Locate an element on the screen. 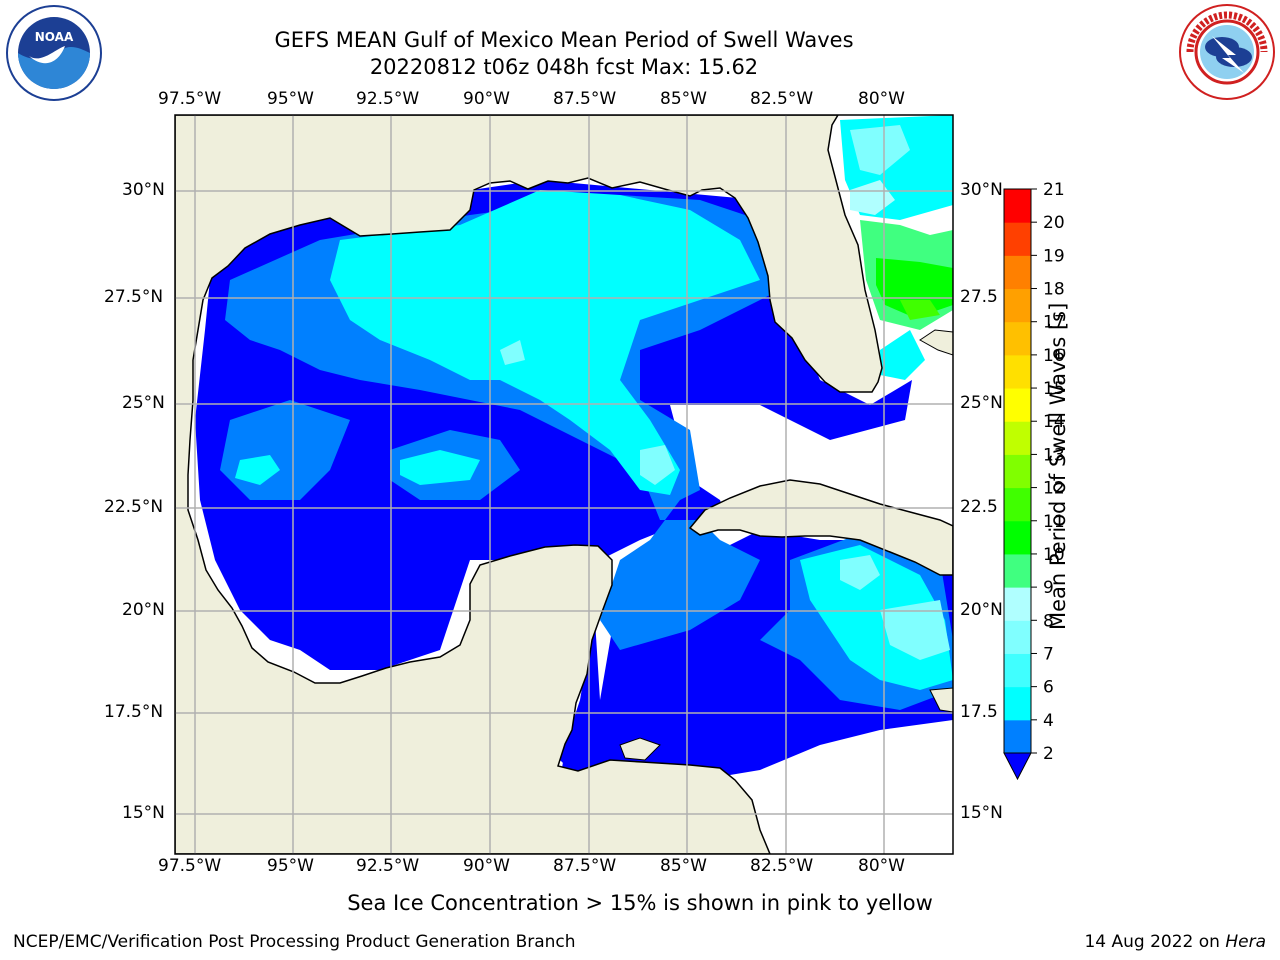 The width and height of the screenshot is (1280, 960). colorbar-tick-label: 13 is located at coordinates (1054, 455).